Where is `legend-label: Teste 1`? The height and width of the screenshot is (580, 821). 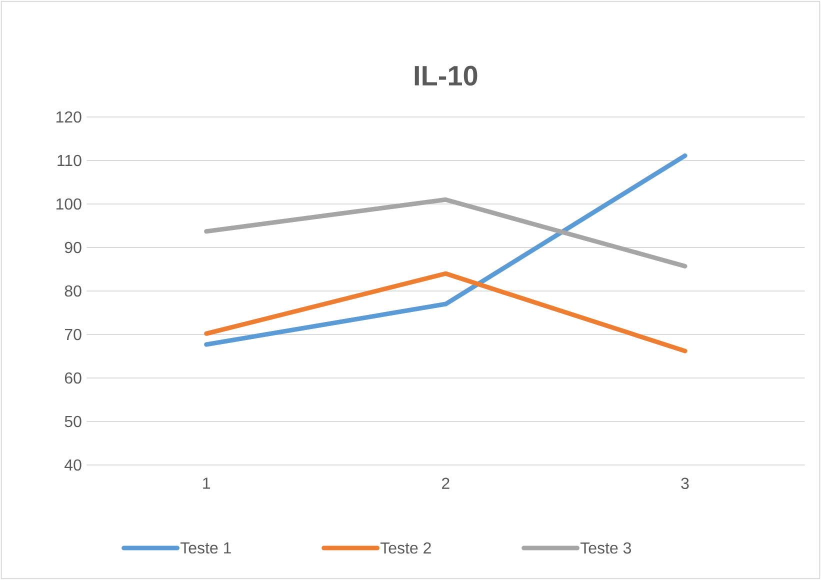
legend-label: Teste 1 is located at coordinates (205, 548).